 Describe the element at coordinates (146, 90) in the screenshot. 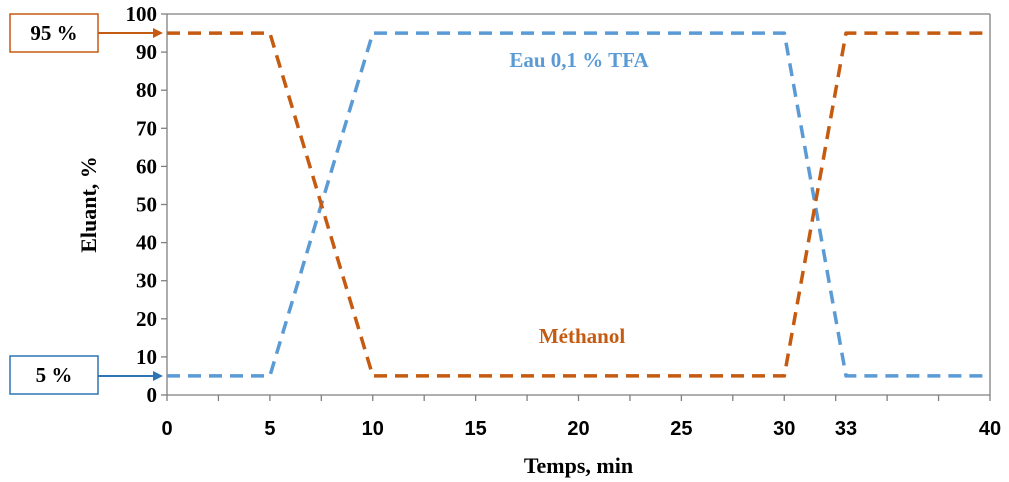

I see `y-tick-label: 80` at that location.